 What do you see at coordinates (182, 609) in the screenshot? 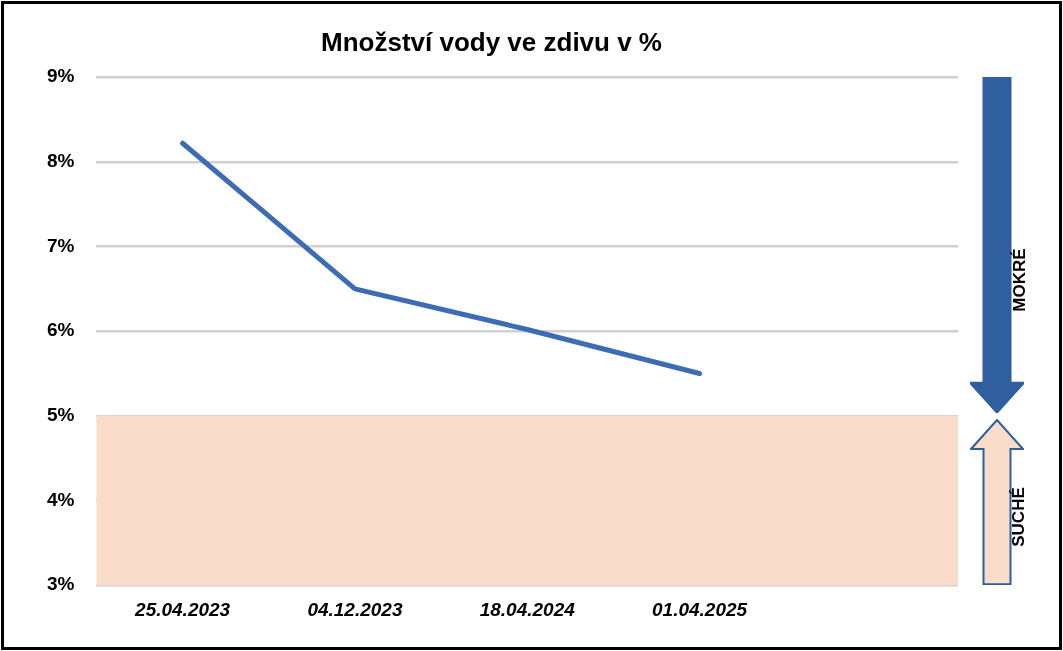
I see `x-tick-label: 25.04.2023` at bounding box center [182, 609].